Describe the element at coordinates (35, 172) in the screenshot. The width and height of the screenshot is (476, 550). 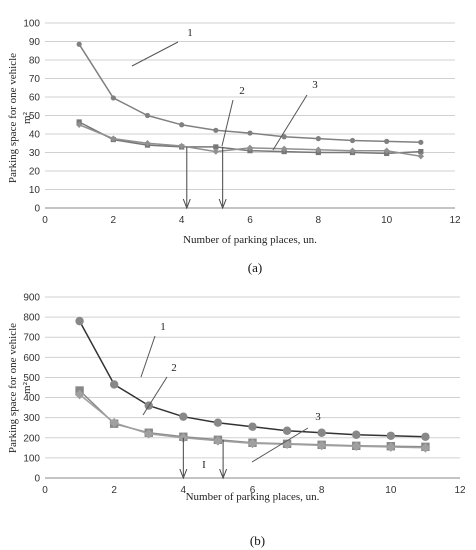
I see `y-tick-label: 20` at that location.